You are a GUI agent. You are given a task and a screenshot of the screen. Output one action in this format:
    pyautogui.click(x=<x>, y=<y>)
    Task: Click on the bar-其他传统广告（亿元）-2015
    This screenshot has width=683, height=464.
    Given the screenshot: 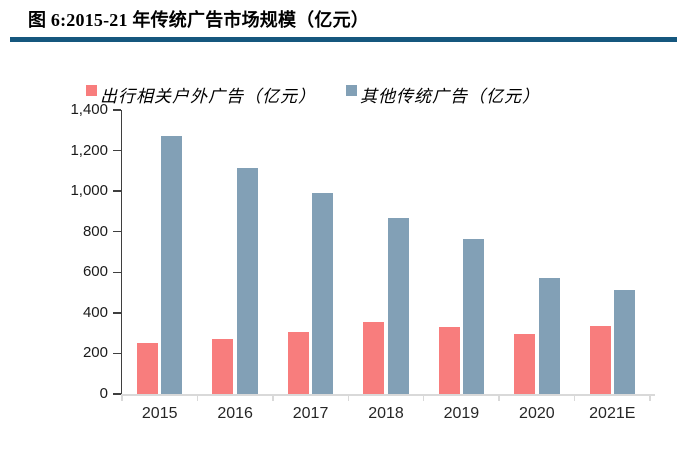 What is the action you would take?
    pyautogui.click(x=172, y=265)
    